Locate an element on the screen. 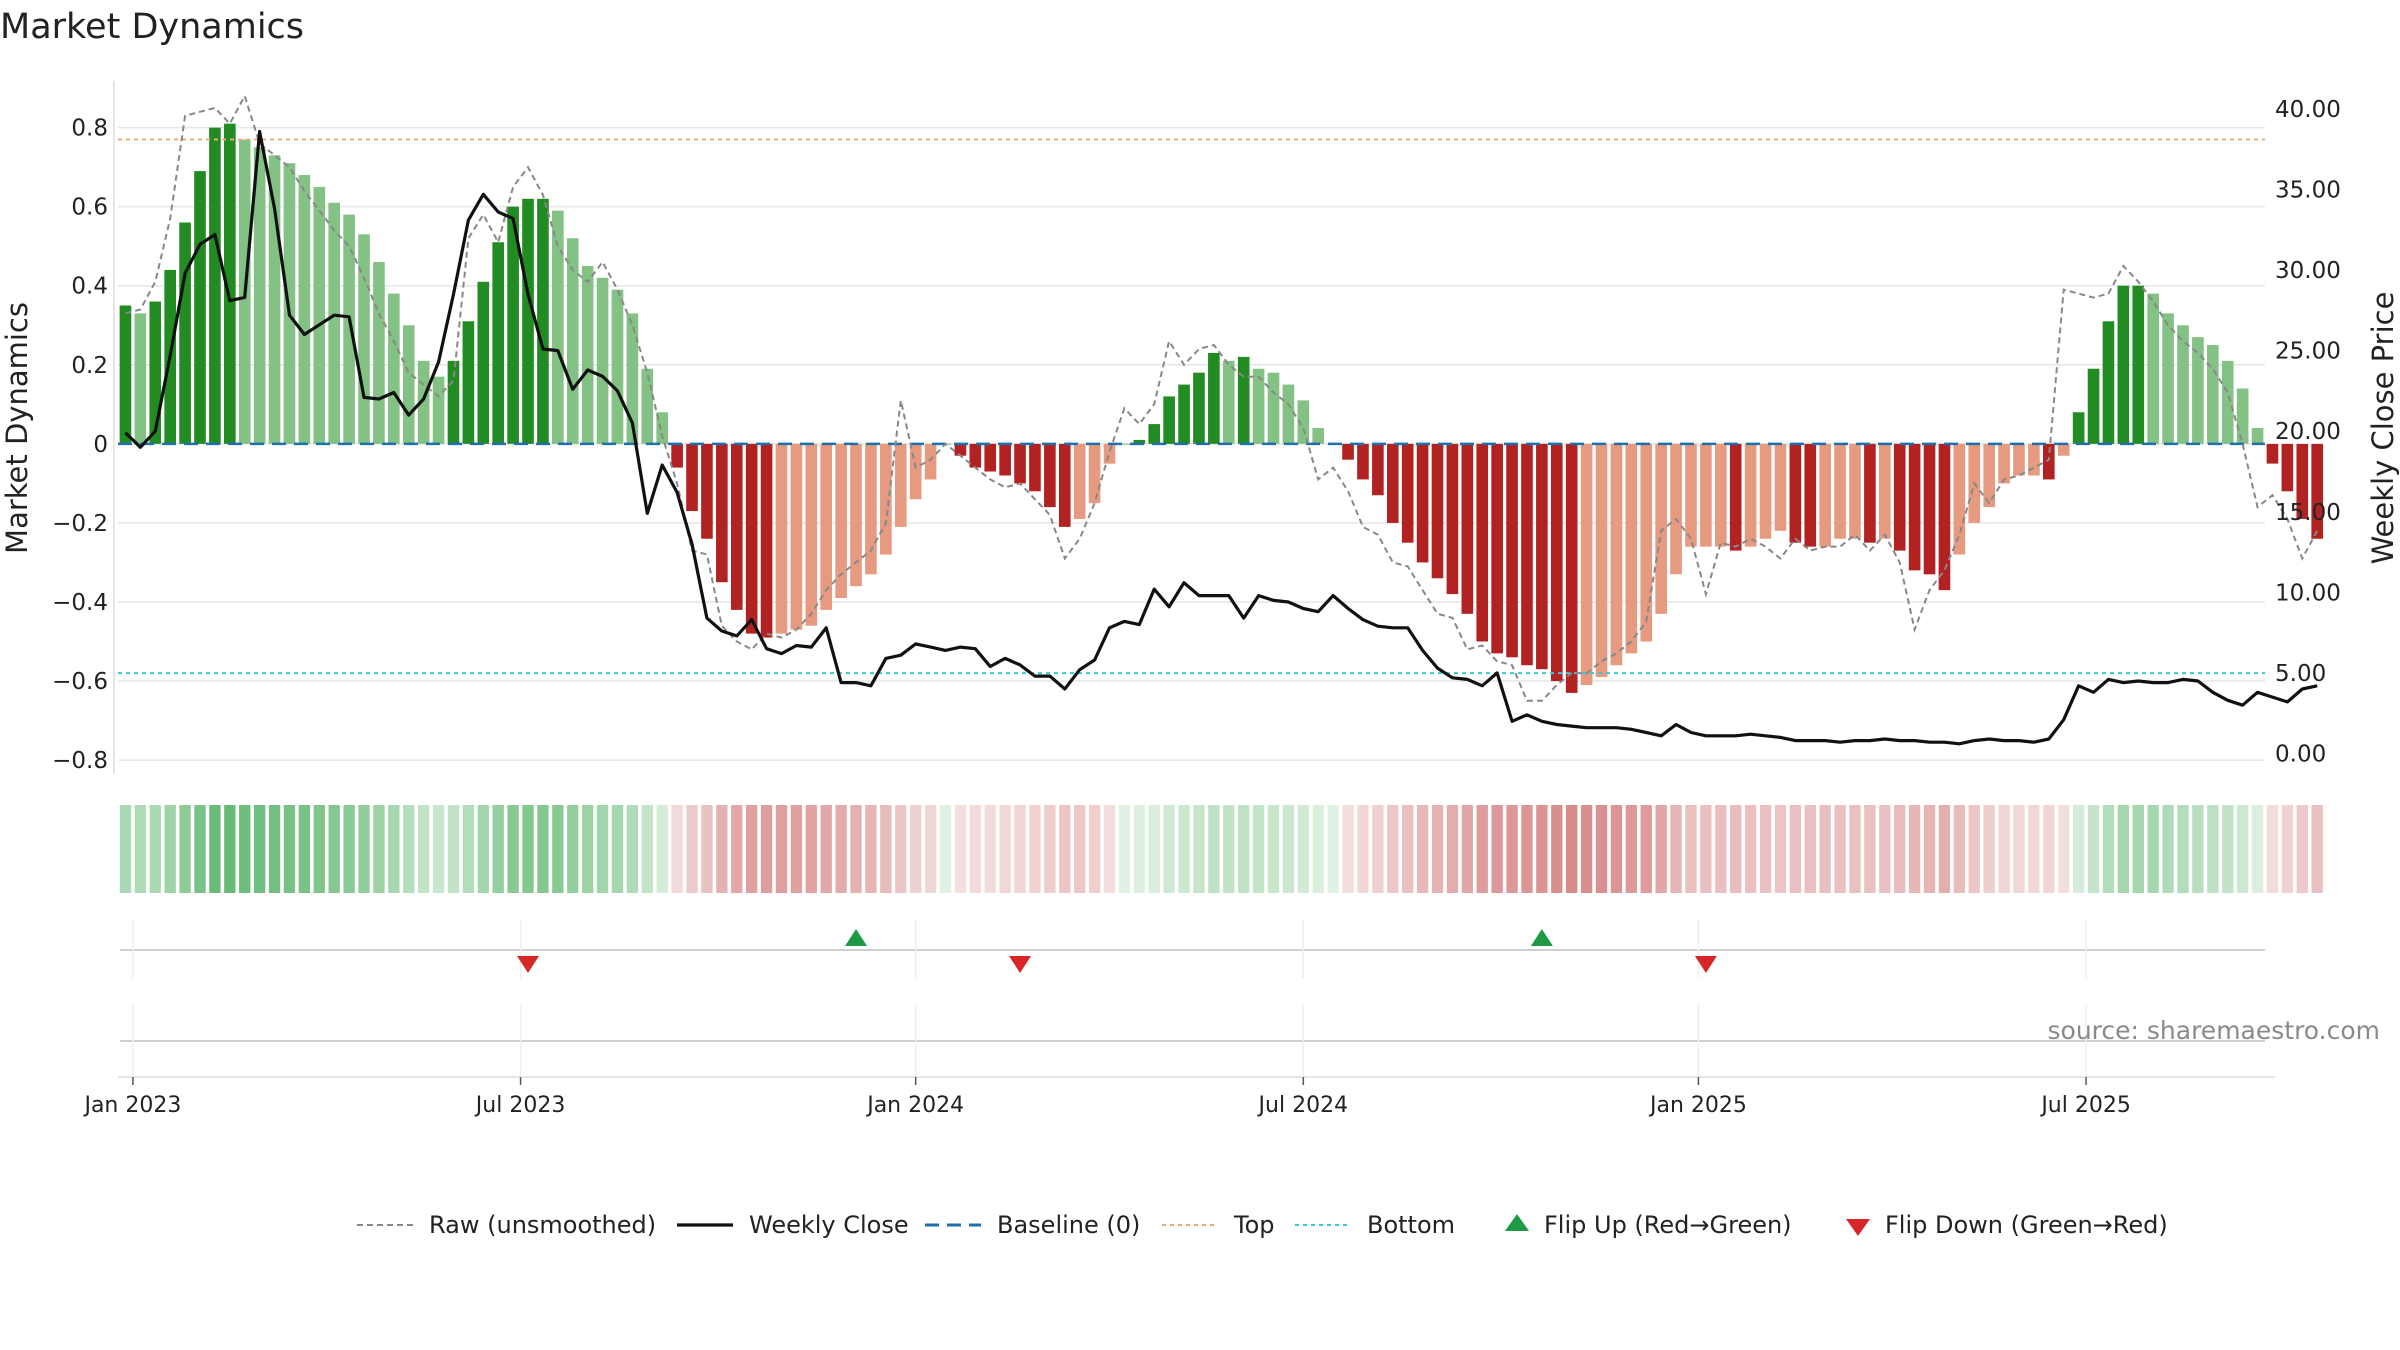 The height and width of the screenshot is (1350, 2400). y2-tick-label: 0.00 is located at coordinates (2300, 754).